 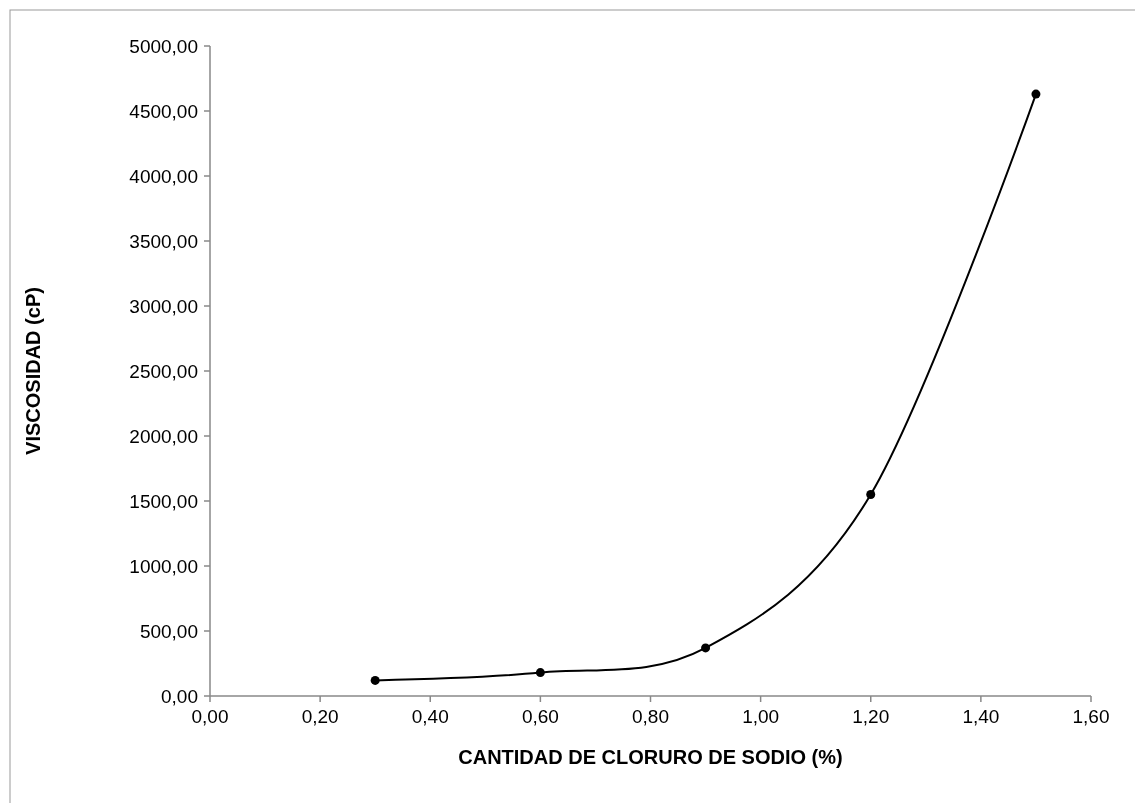 I want to click on y-tick-label: 1500,00, so click(x=163, y=501).